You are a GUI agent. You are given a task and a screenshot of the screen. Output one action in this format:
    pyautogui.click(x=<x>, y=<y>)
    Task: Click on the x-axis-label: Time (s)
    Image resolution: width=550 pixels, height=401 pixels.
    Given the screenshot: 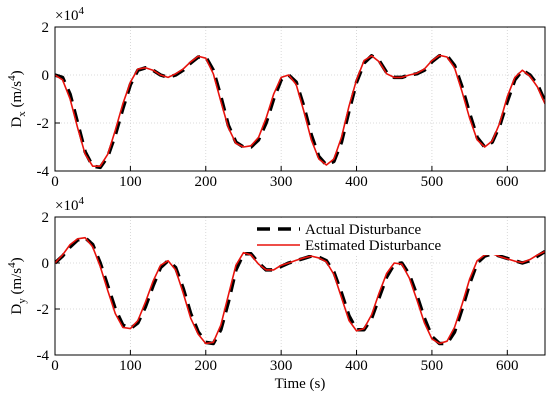 What is the action you would take?
    pyautogui.click(x=300, y=384)
    